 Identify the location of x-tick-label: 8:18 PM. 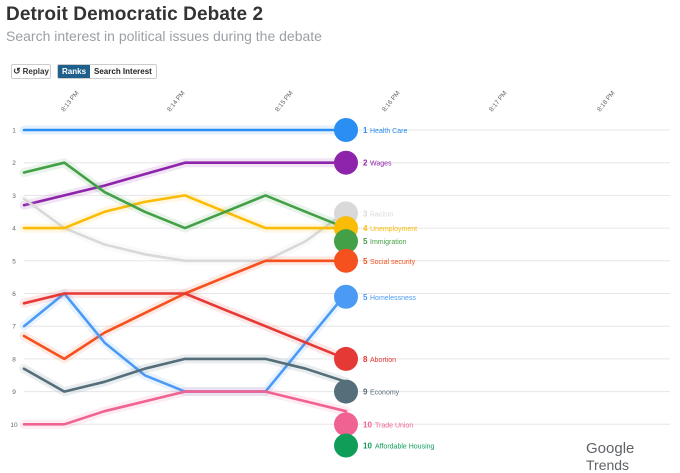
(606, 101).